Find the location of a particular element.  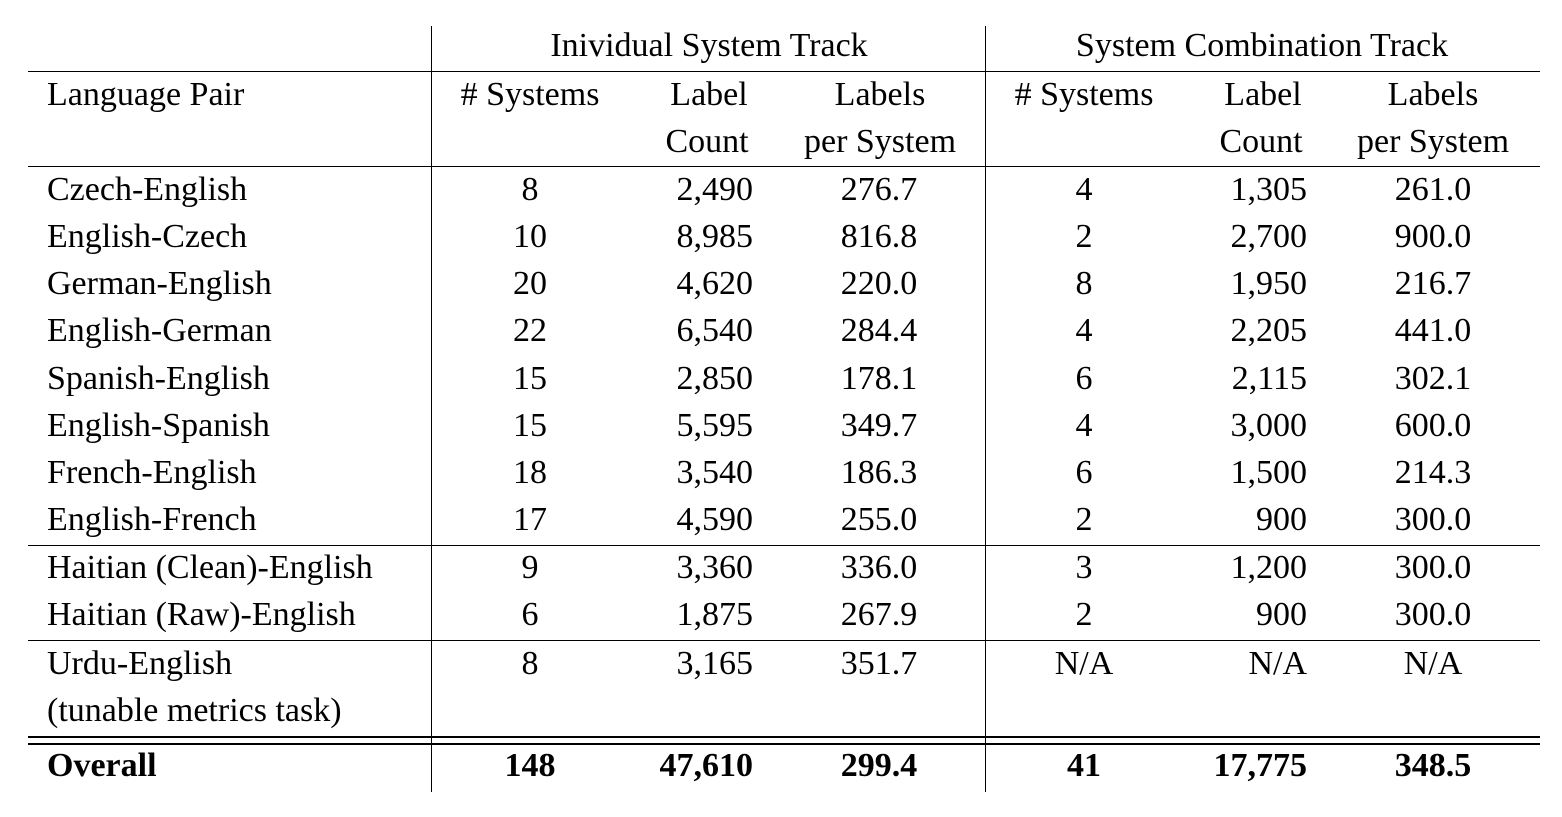

row-language-pair: English-French is located at coordinates (152, 519).